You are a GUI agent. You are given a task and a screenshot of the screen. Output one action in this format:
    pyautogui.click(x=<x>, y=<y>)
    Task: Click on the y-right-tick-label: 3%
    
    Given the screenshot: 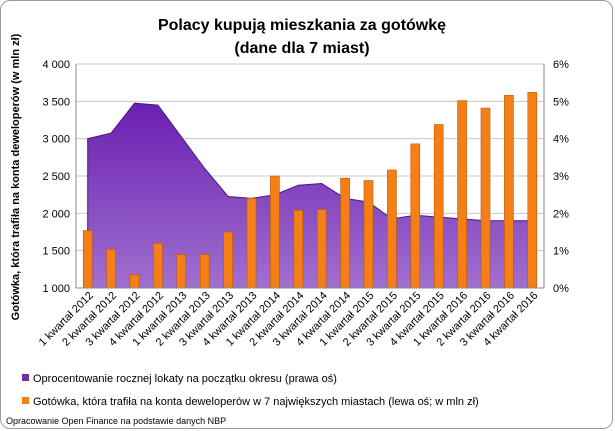 What is the action you would take?
    pyautogui.click(x=561, y=177)
    